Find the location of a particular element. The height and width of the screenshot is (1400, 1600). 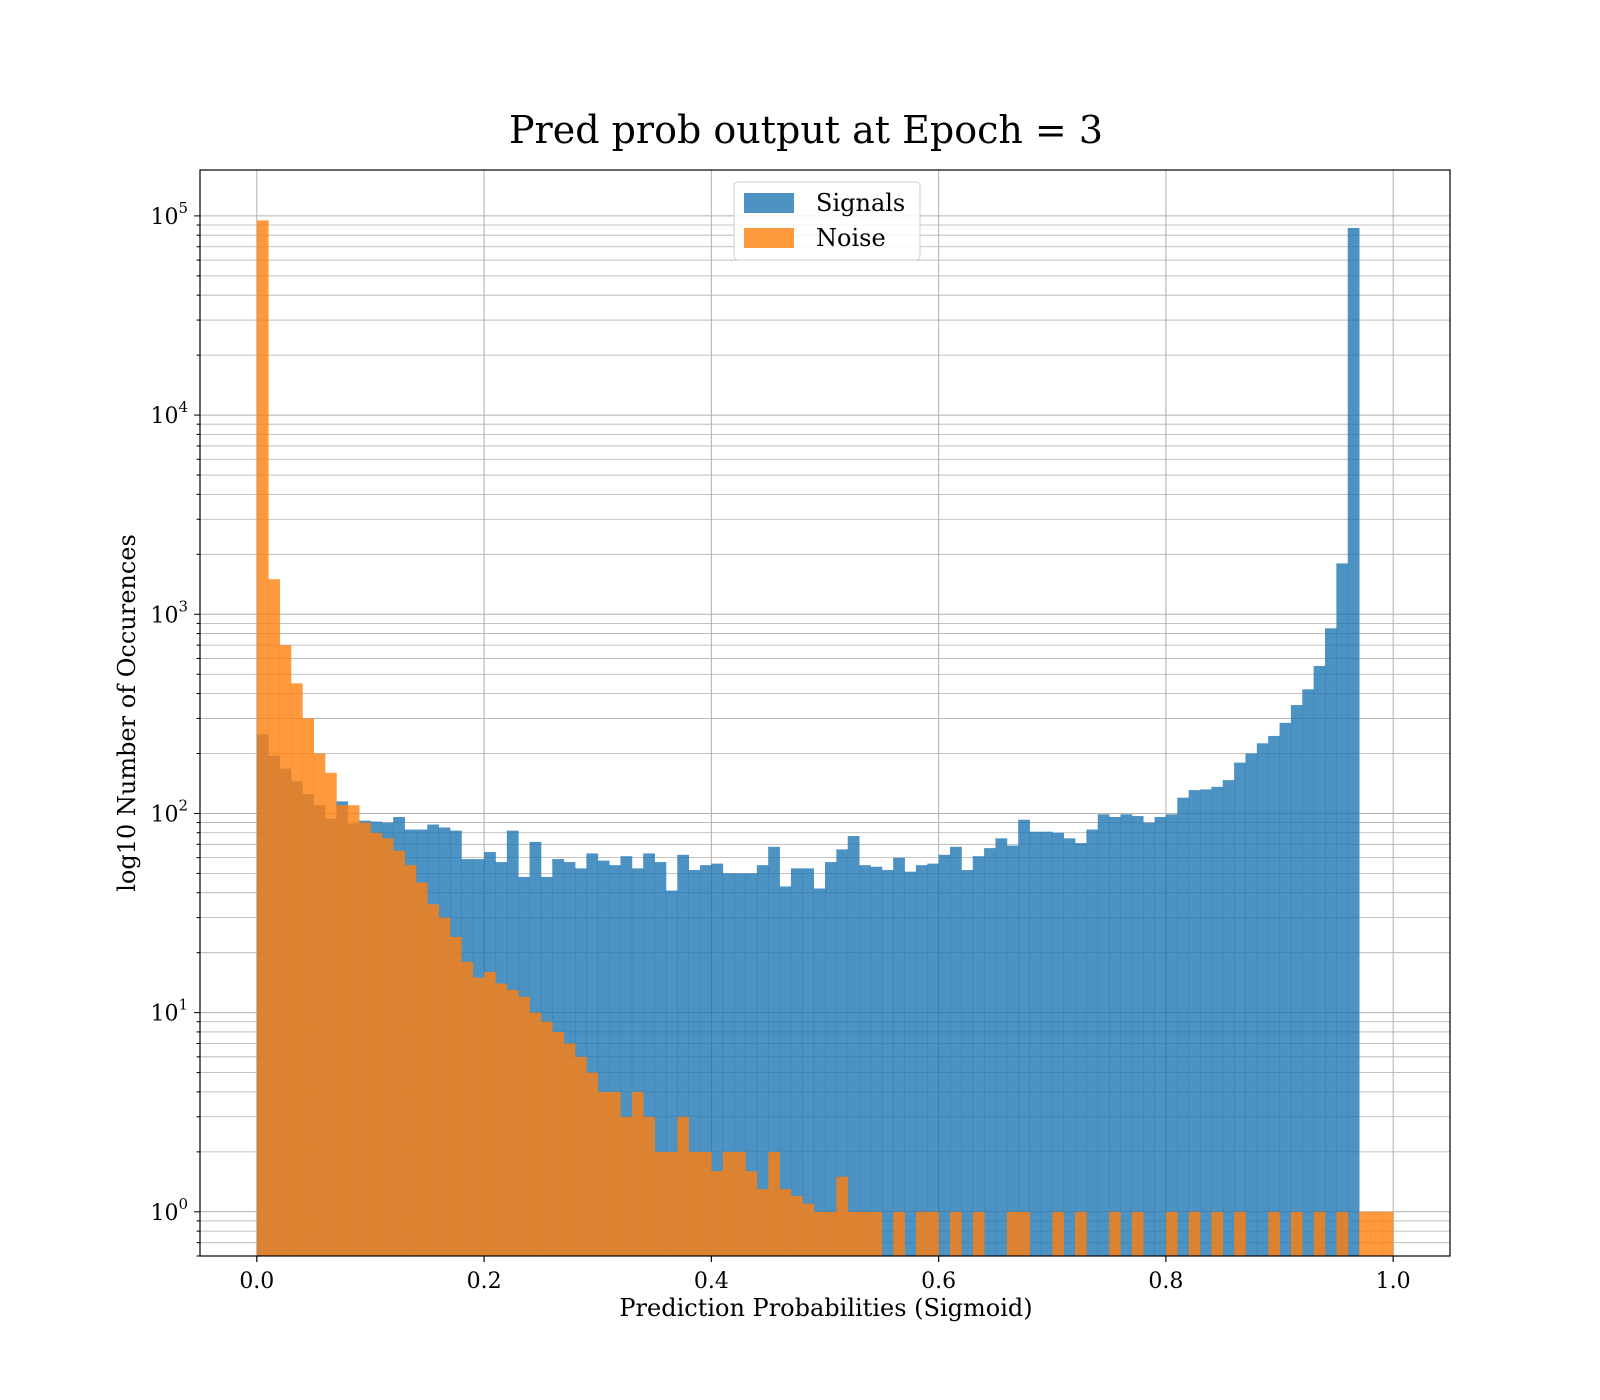

y-tick-label: 10³ is located at coordinates (169, 612).